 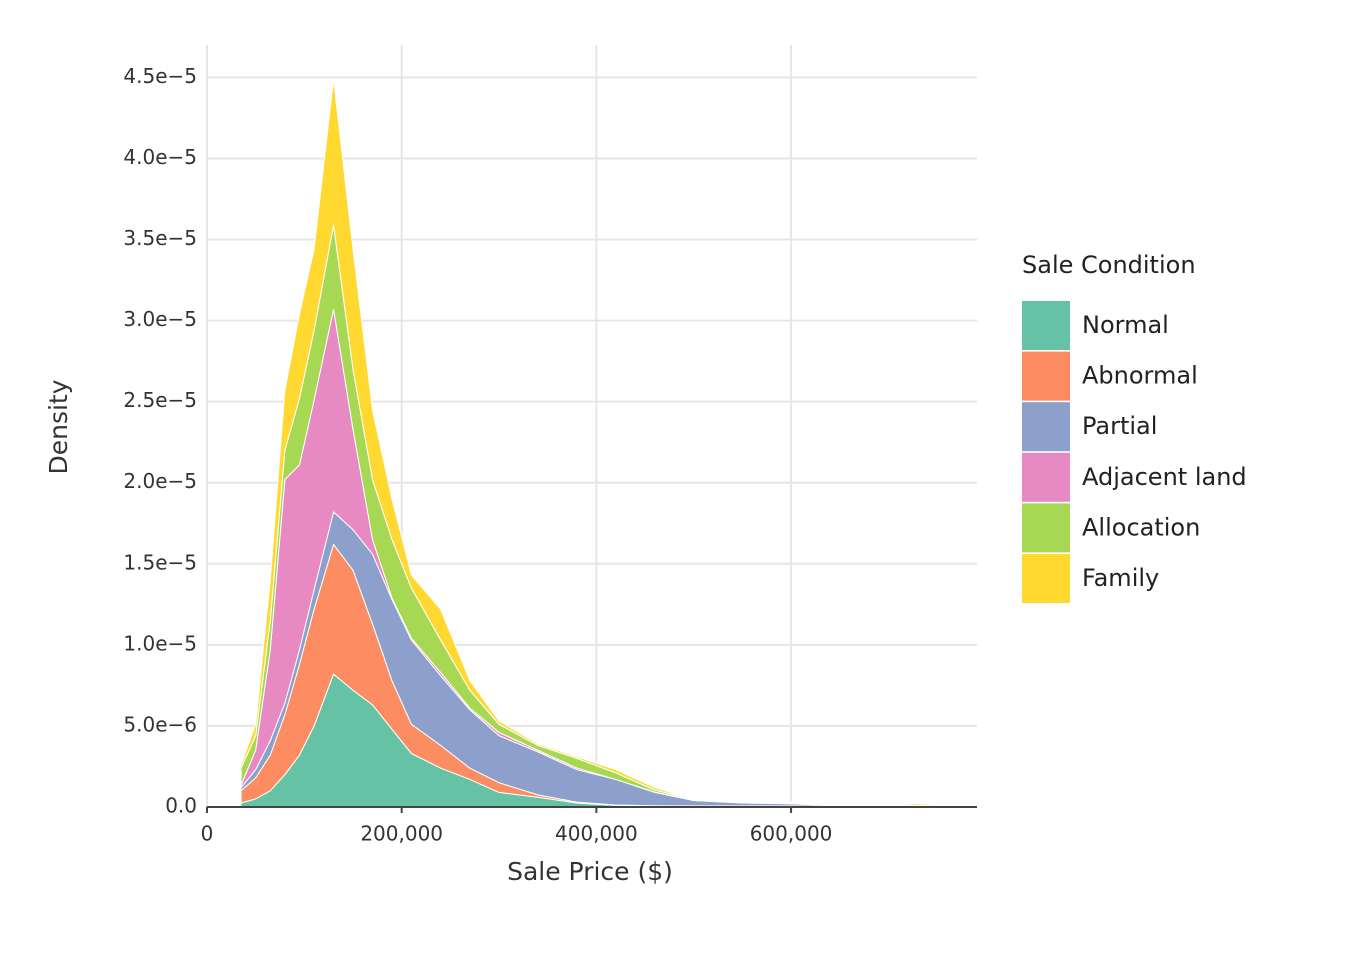 What do you see at coordinates (160, 724) in the screenshot?
I see `y-tick-label: 5.0e−6` at bounding box center [160, 724].